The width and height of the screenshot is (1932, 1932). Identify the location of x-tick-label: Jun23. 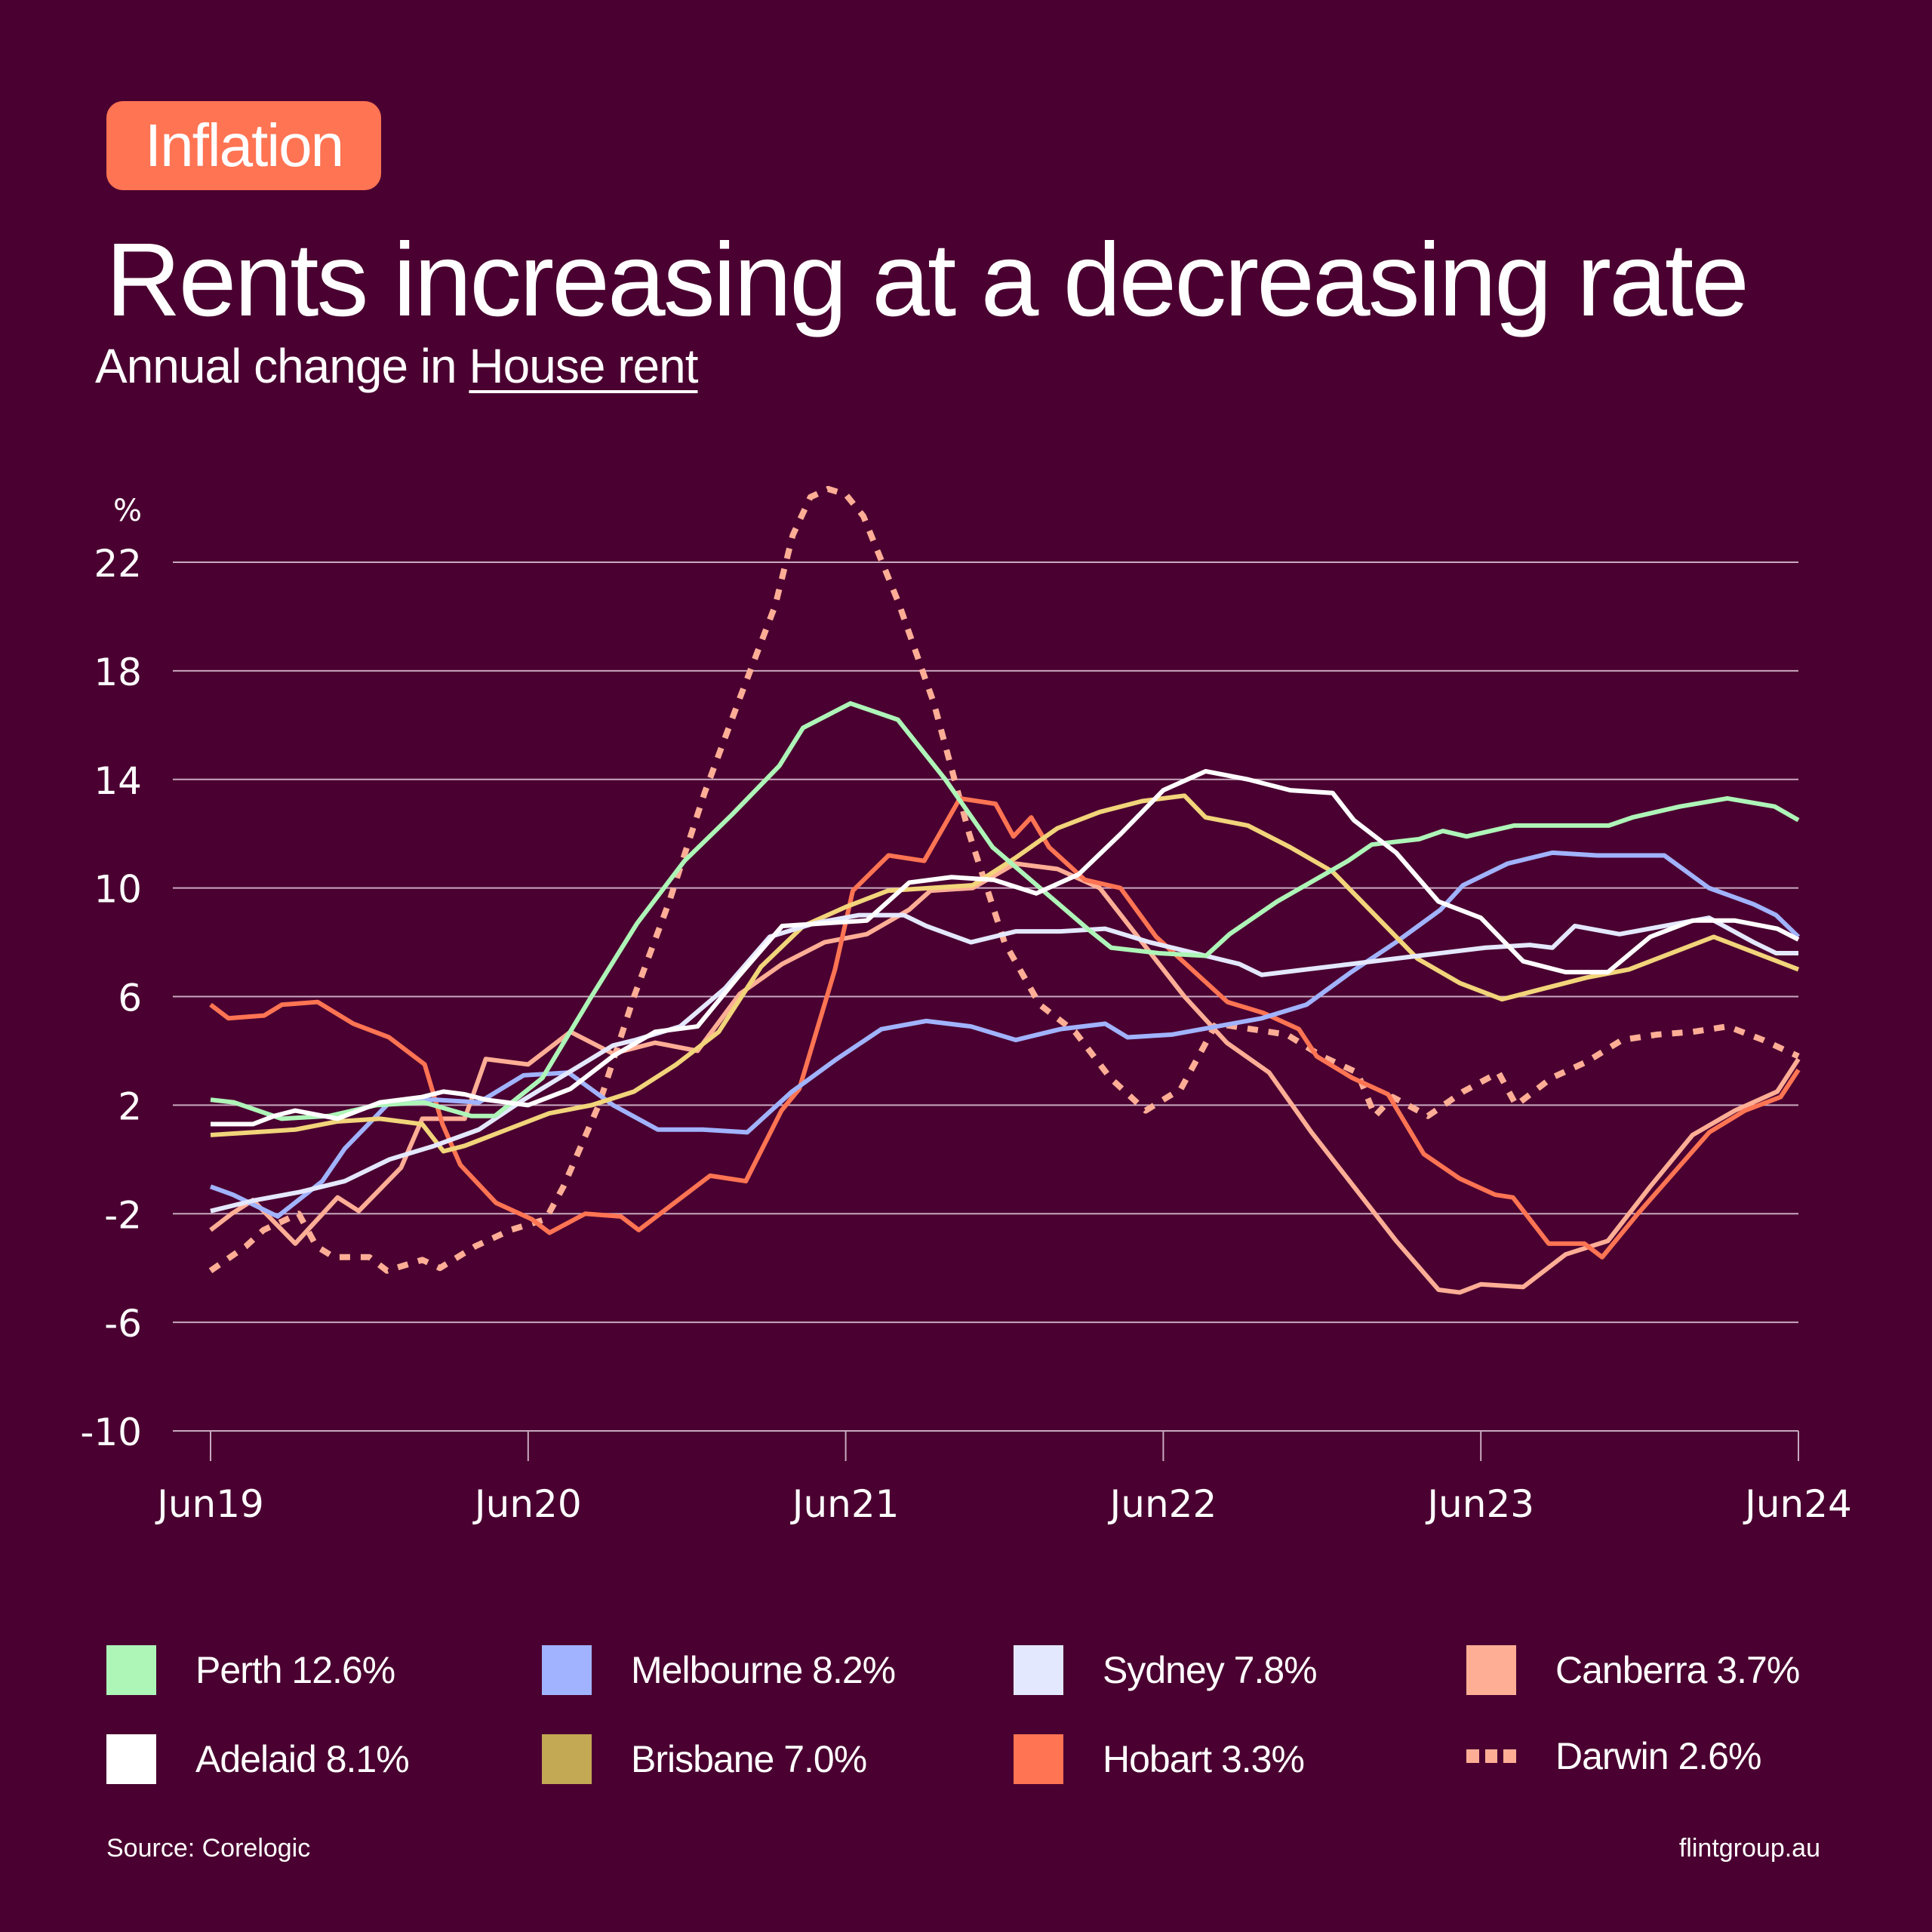
(1479, 1504).